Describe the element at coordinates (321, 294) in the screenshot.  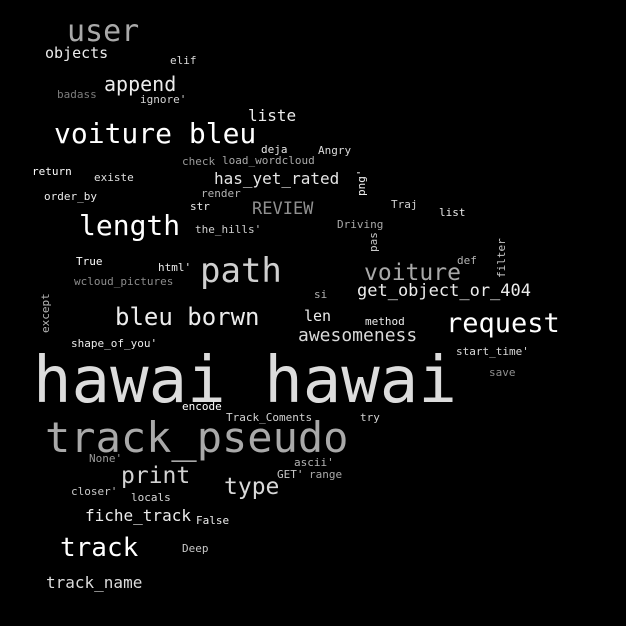
I see `word: si` at that location.